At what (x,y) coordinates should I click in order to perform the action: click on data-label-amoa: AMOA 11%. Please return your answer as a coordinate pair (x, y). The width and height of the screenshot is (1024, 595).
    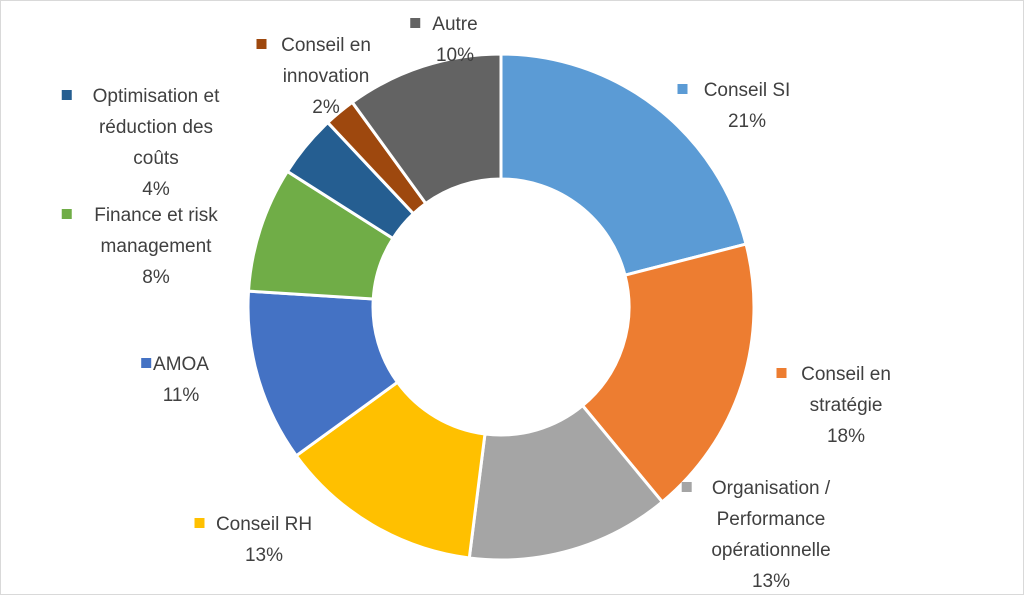
    Looking at the image, I should click on (175, 380).